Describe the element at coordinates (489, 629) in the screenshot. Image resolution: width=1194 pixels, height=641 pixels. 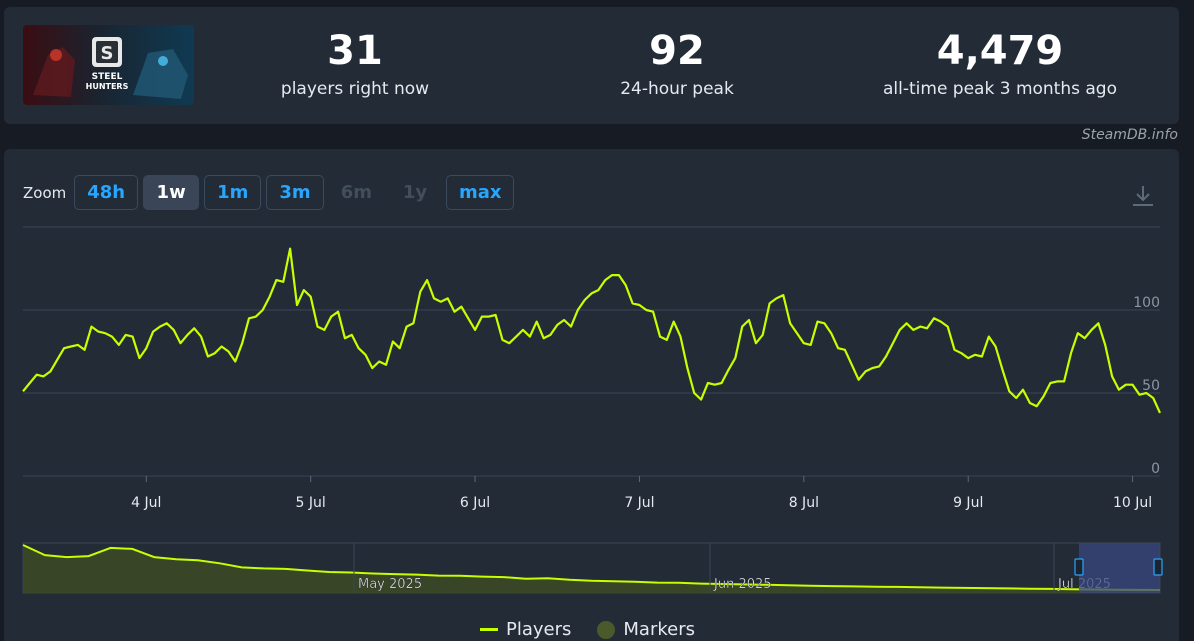
I see `legend-players-swatch` at that location.